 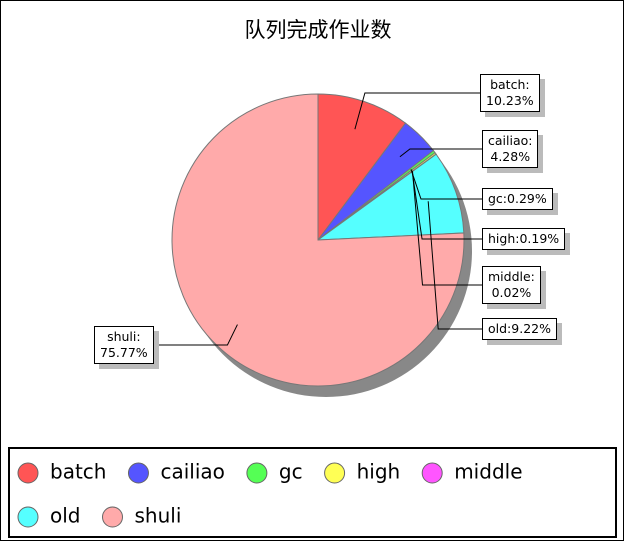 What do you see at coordinates (524, 239) in the screenshot?
I see `data-label: high:0.19%` at bounding box center [524, 239].